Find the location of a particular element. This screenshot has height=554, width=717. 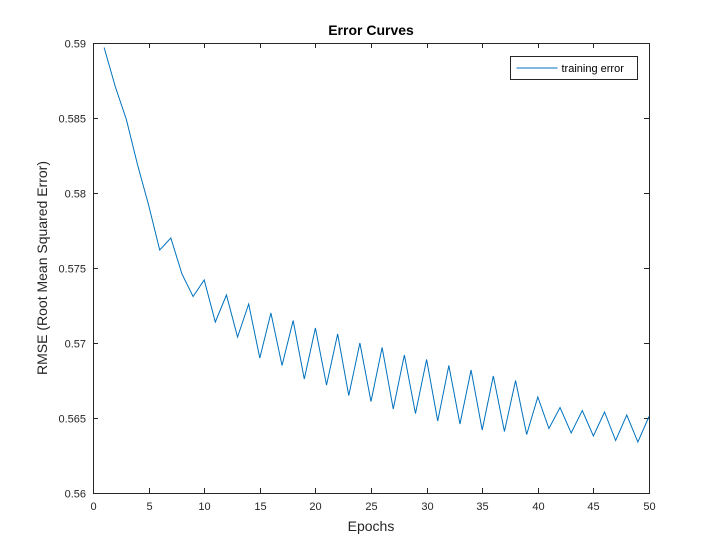

y-tick-labels: 0.56 0.565 0.57 0.575 0.58 0.585 0.59 is located at coordinates (72, 270).